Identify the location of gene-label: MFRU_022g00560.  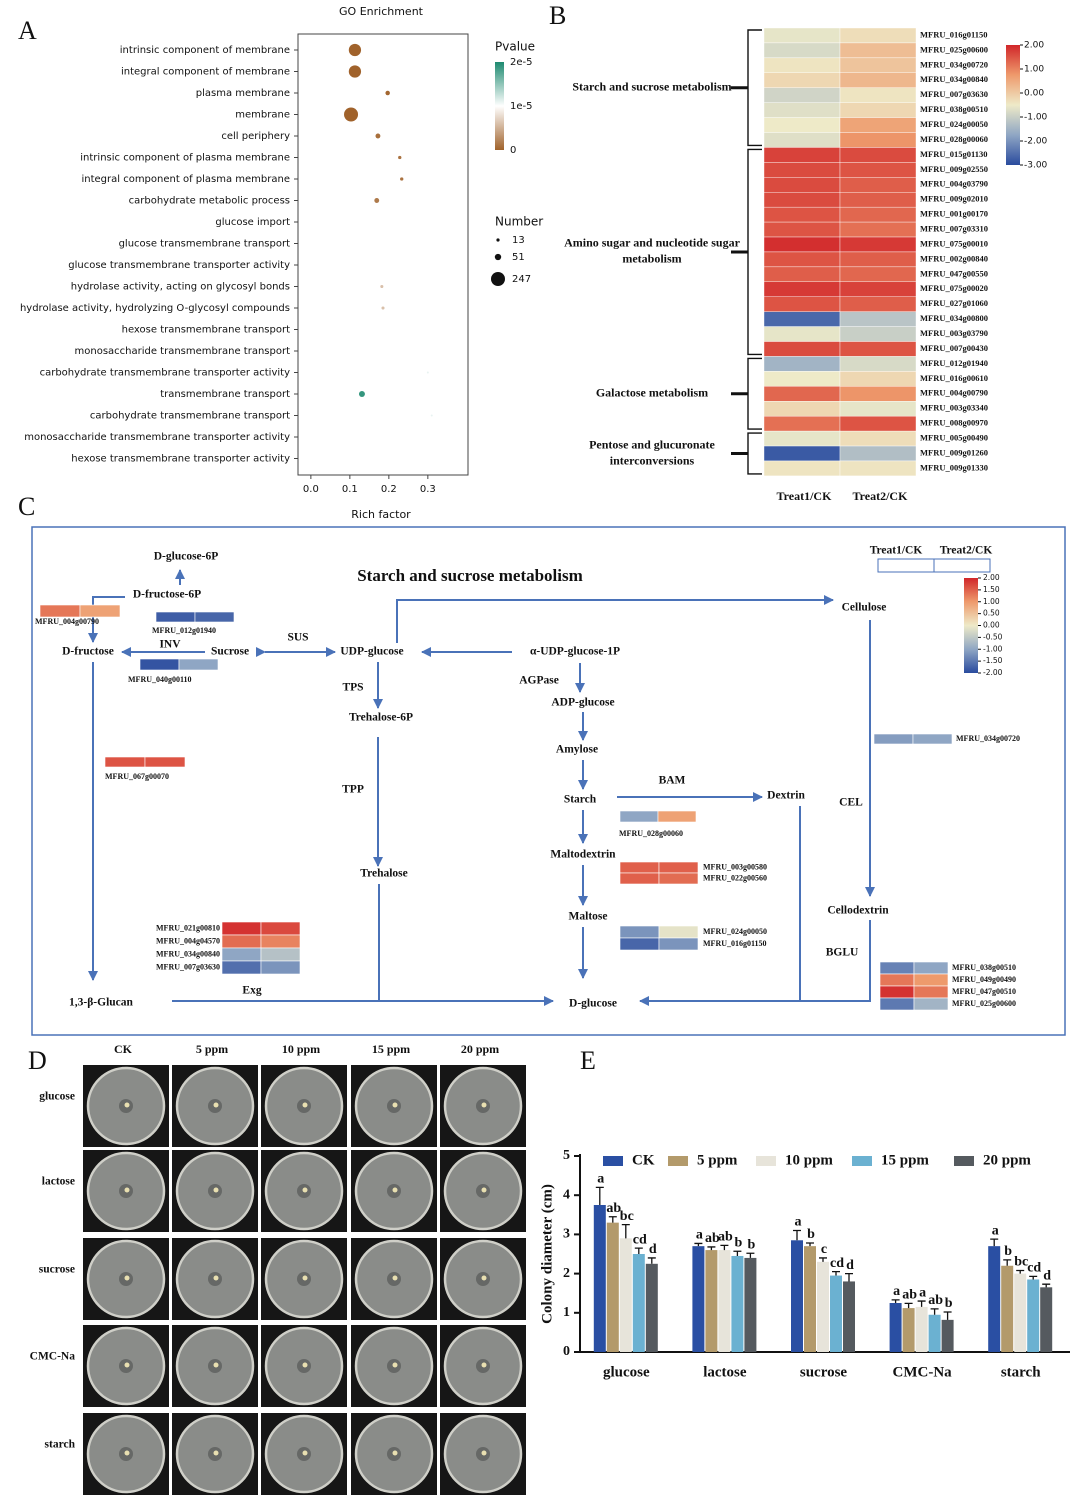
(735, 877).